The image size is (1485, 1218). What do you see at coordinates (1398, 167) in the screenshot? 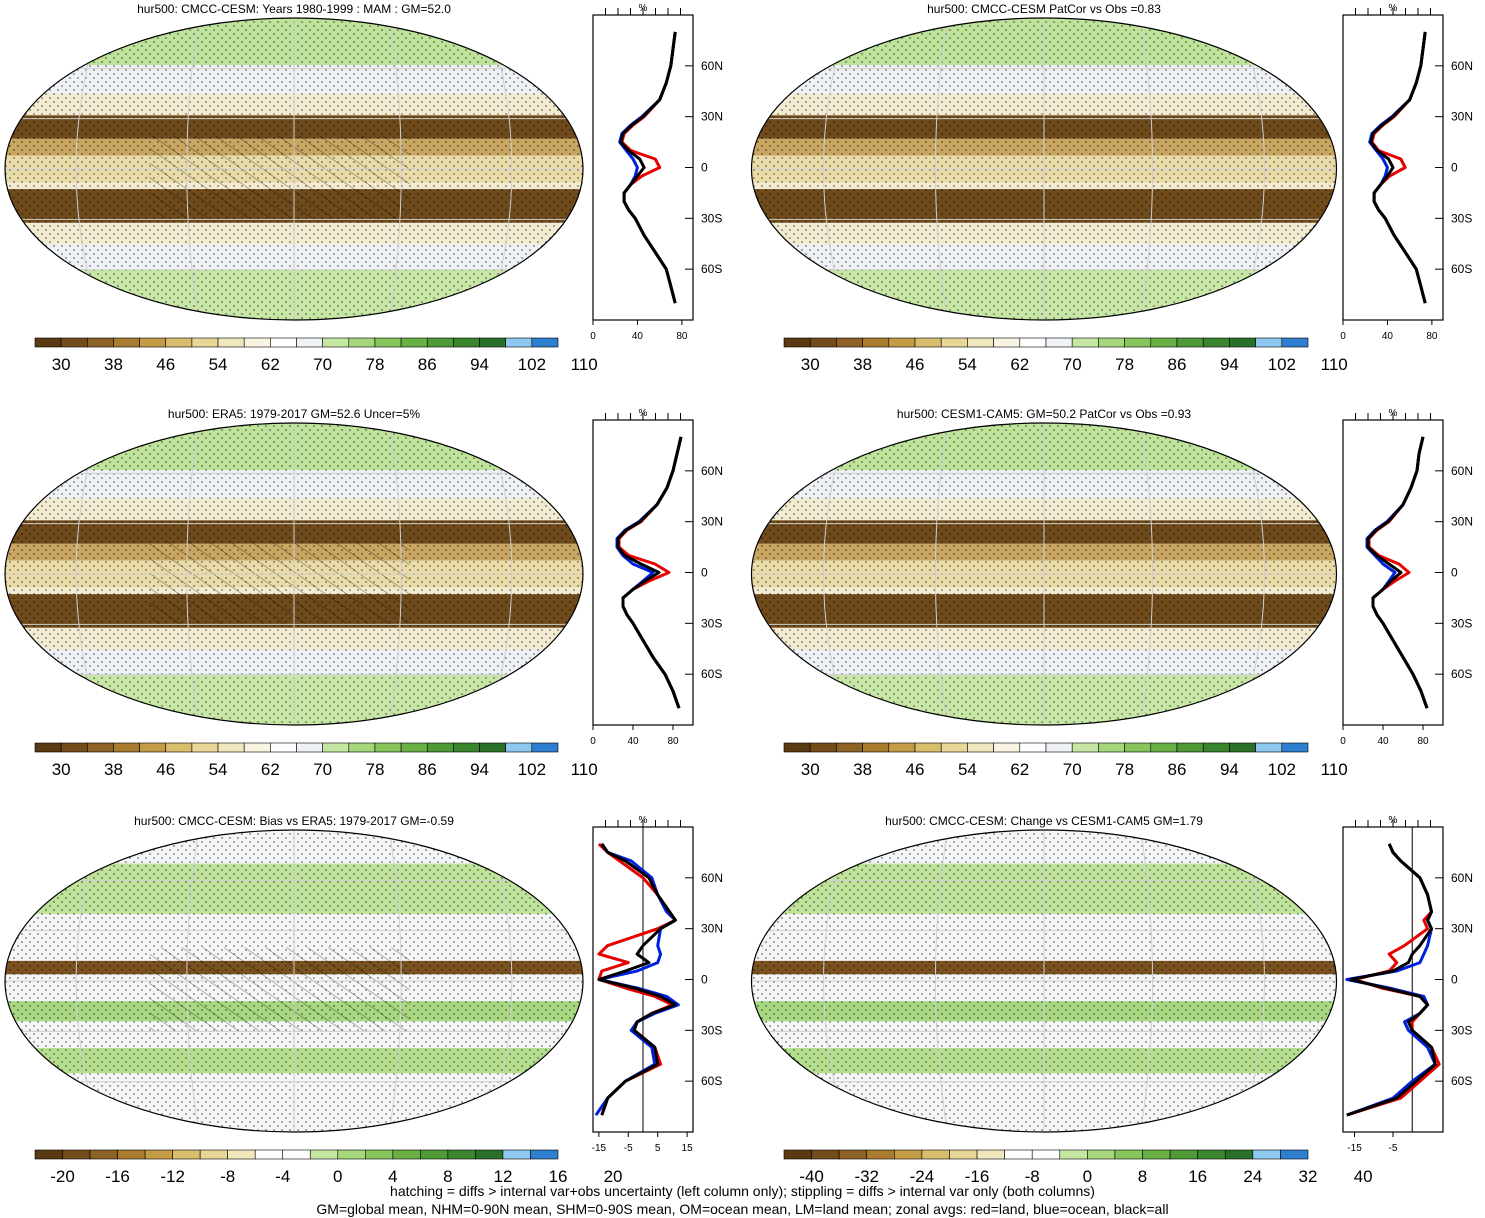
I see `zonal-line-red` at bounding box center [1398, 167].